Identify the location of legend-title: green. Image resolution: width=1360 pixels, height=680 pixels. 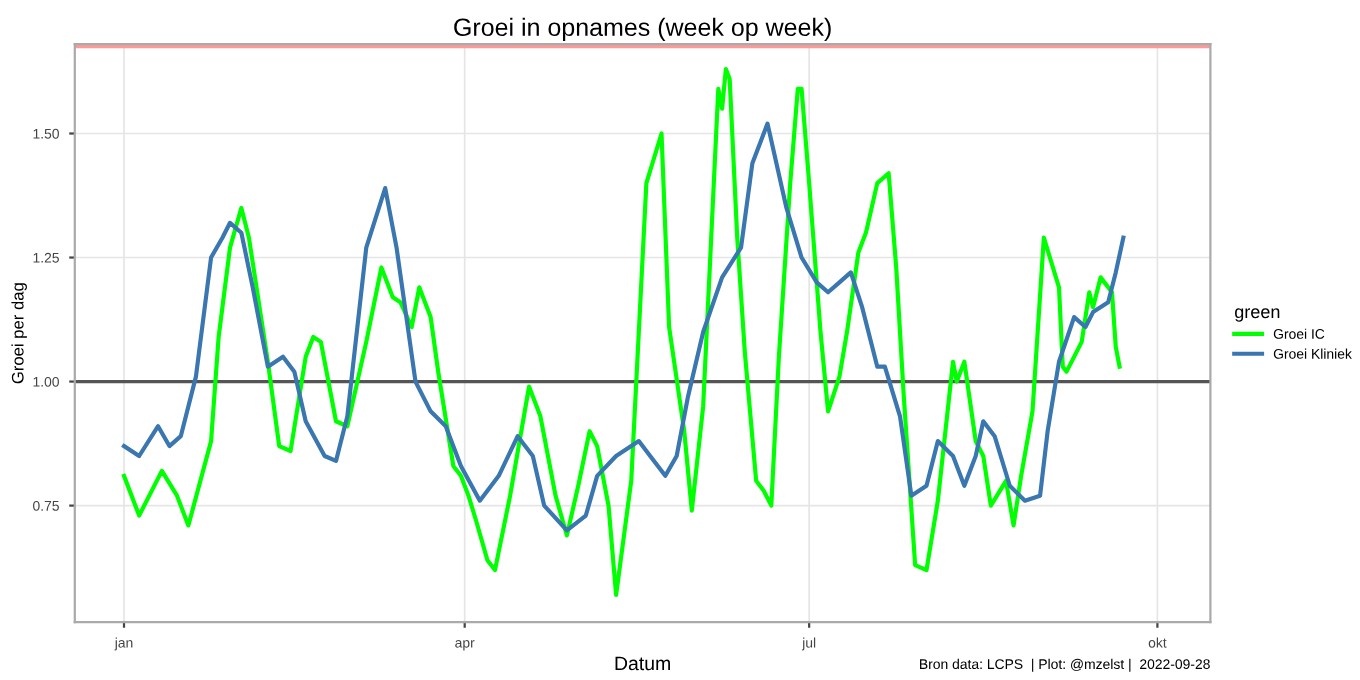
(1257, 315).